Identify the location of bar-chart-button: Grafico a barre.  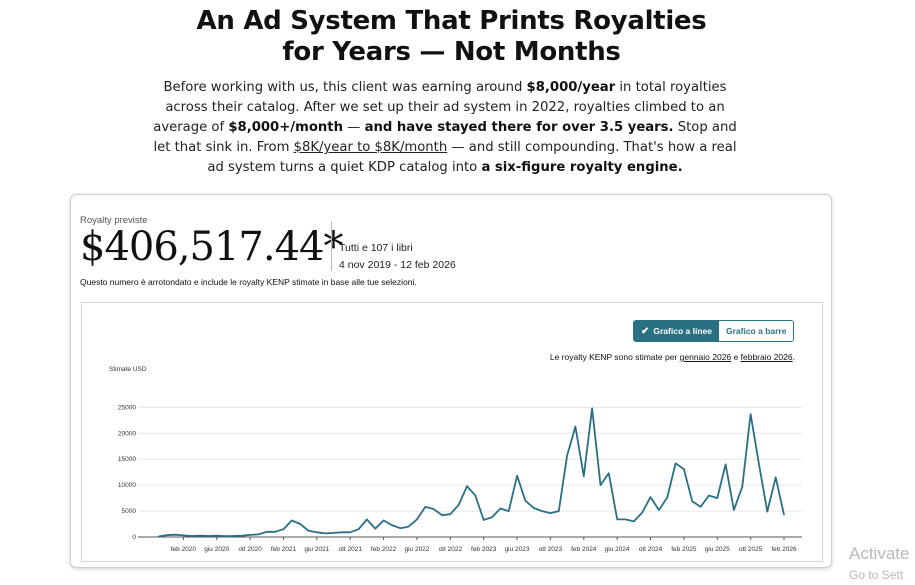
(756, 331).